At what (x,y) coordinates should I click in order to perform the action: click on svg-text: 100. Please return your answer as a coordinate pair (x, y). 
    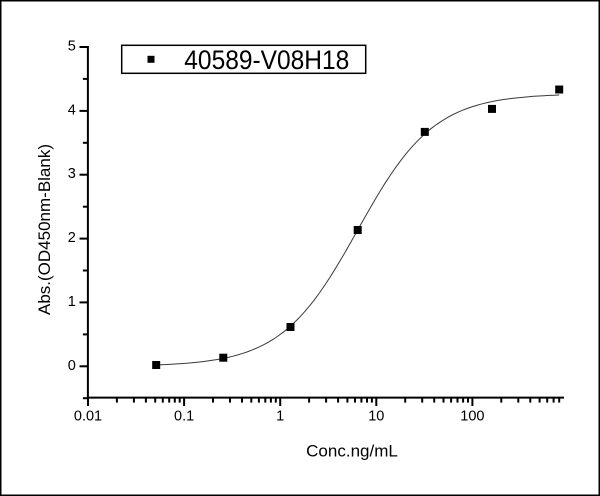
    Looking at the image, I should click on (472, 416).